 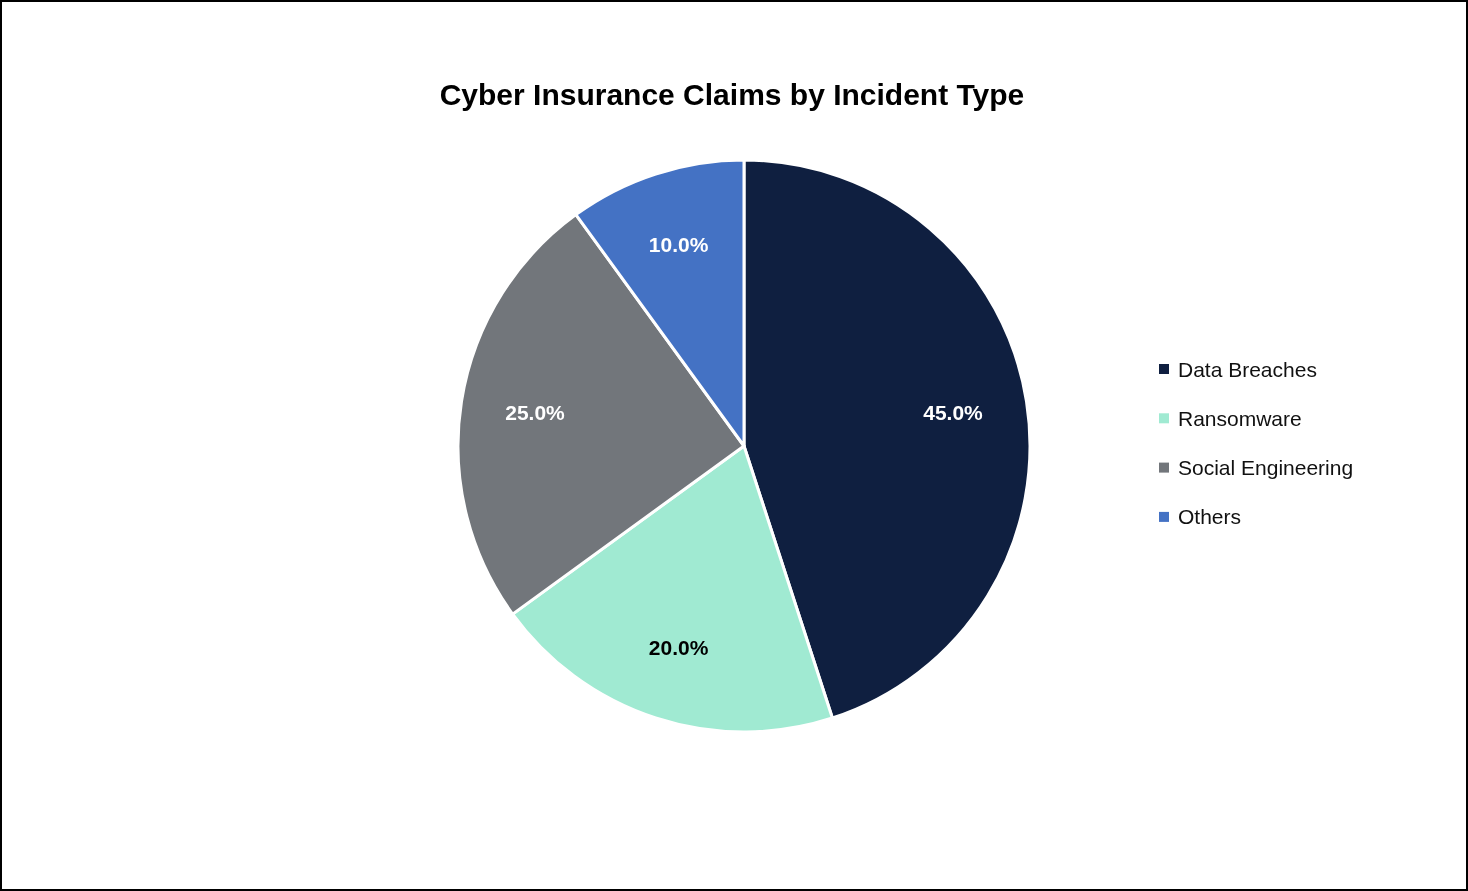 What do you see at coordinates (535, 413) in the screenshot?
I see `data-label: 25.0%` at bounding box center [535, 413].